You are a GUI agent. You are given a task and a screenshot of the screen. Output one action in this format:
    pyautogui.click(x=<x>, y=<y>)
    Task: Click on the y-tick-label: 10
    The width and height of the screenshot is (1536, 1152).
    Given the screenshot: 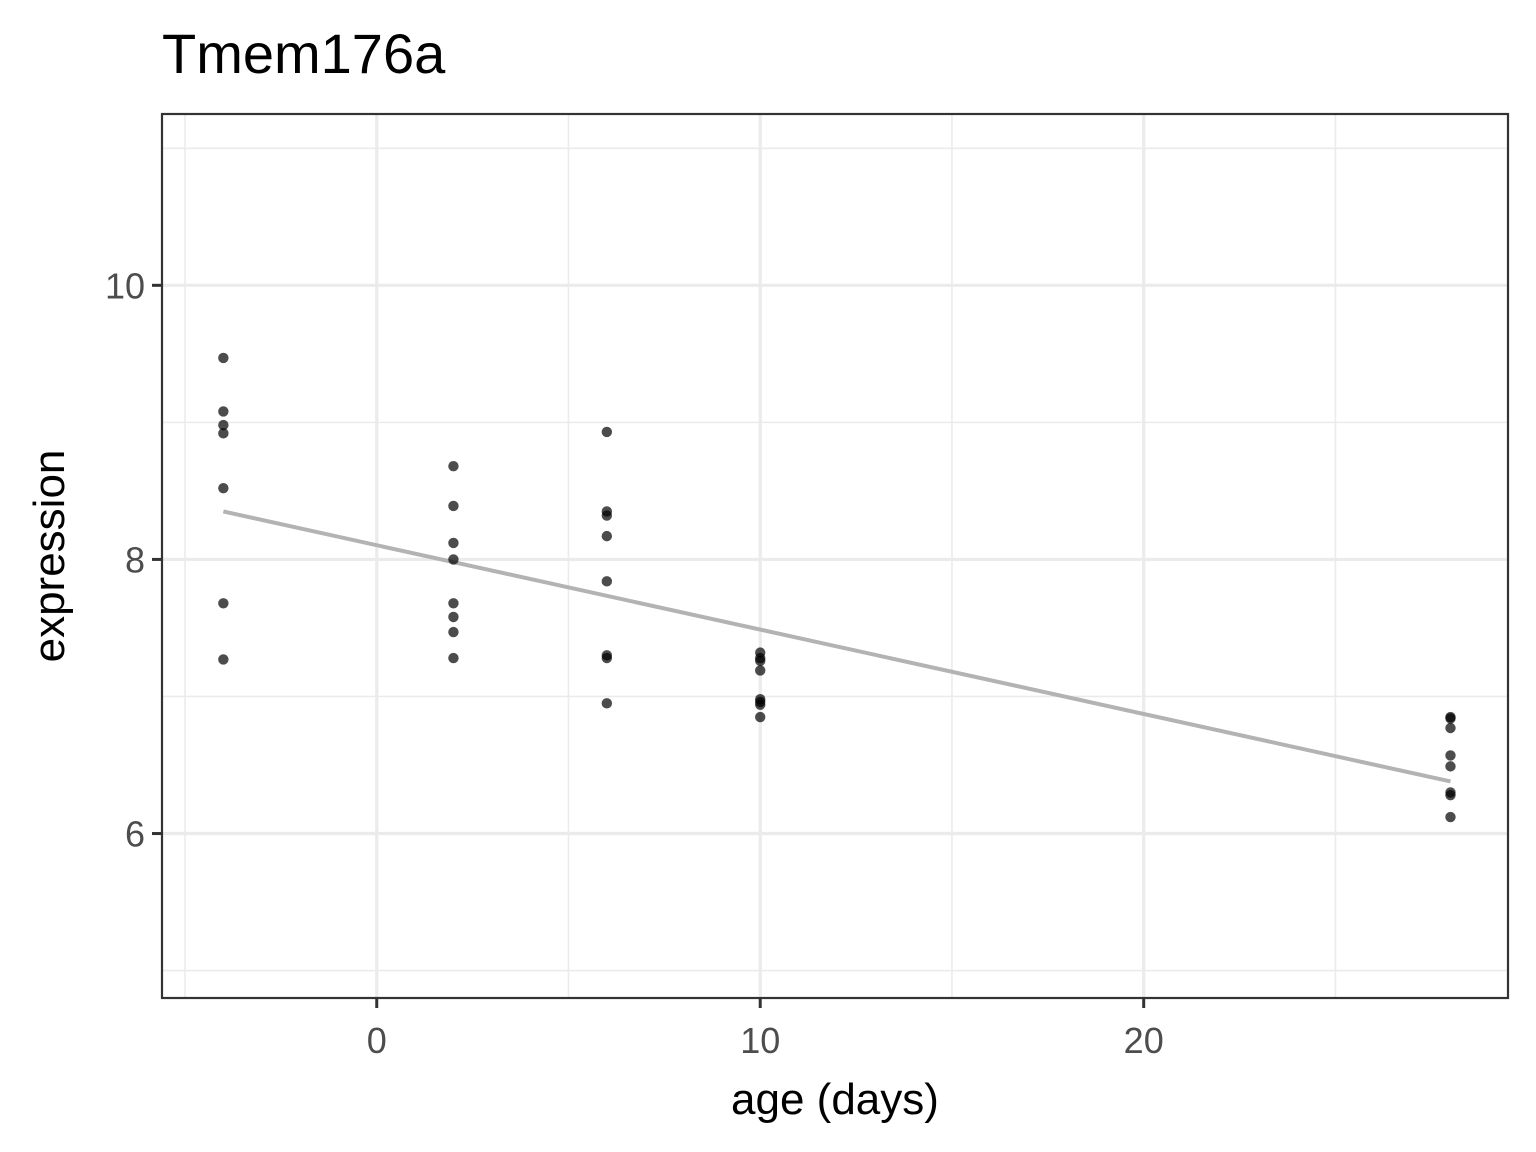 What is the action you would take?
    pyautogui.click(x=125, y=285)
    